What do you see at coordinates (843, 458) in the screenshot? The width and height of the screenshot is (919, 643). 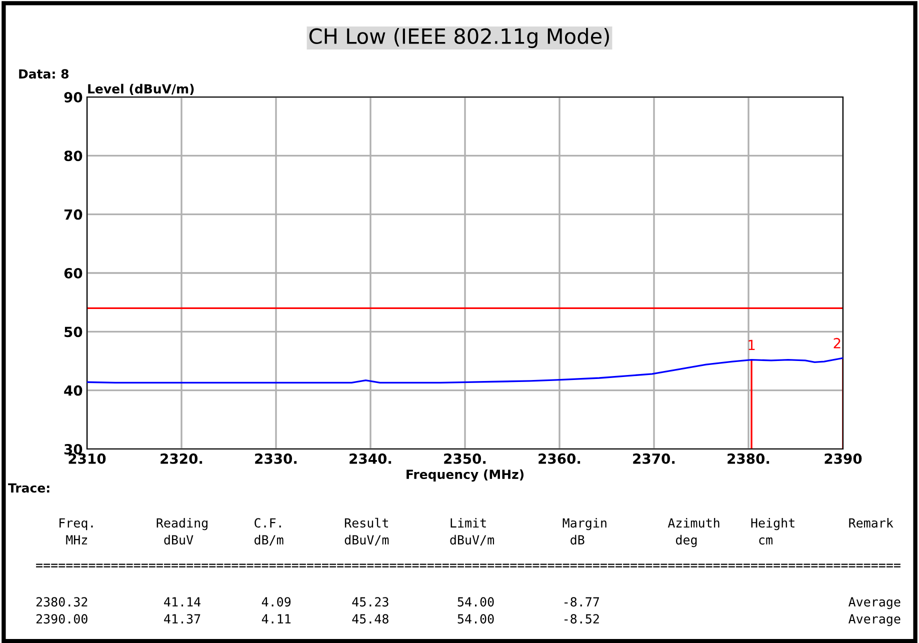 I see `x-tick-label: 2390` at bounding box center [843, 458].